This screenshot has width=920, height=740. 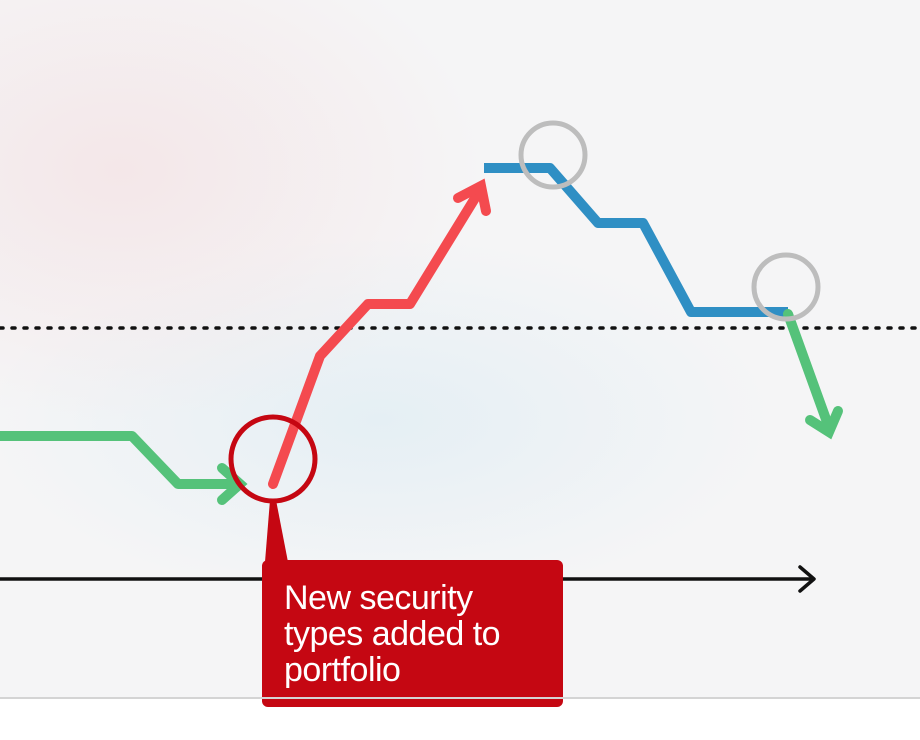 What do you see at coordinates (553, 155) in the screenshot?
I see `gray-marker-peak` at bounding box center [553, 155].